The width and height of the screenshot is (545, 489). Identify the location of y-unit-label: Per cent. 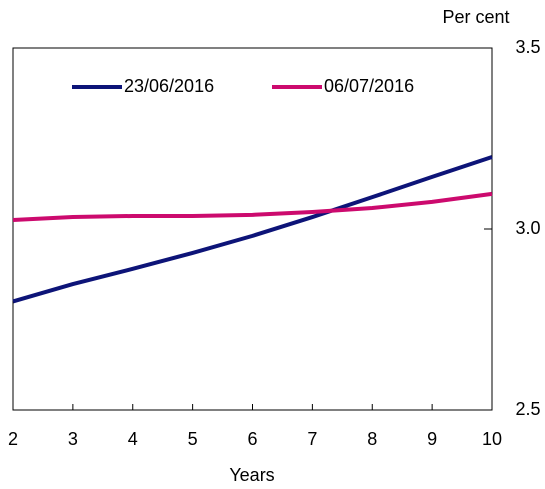
(475, 17).